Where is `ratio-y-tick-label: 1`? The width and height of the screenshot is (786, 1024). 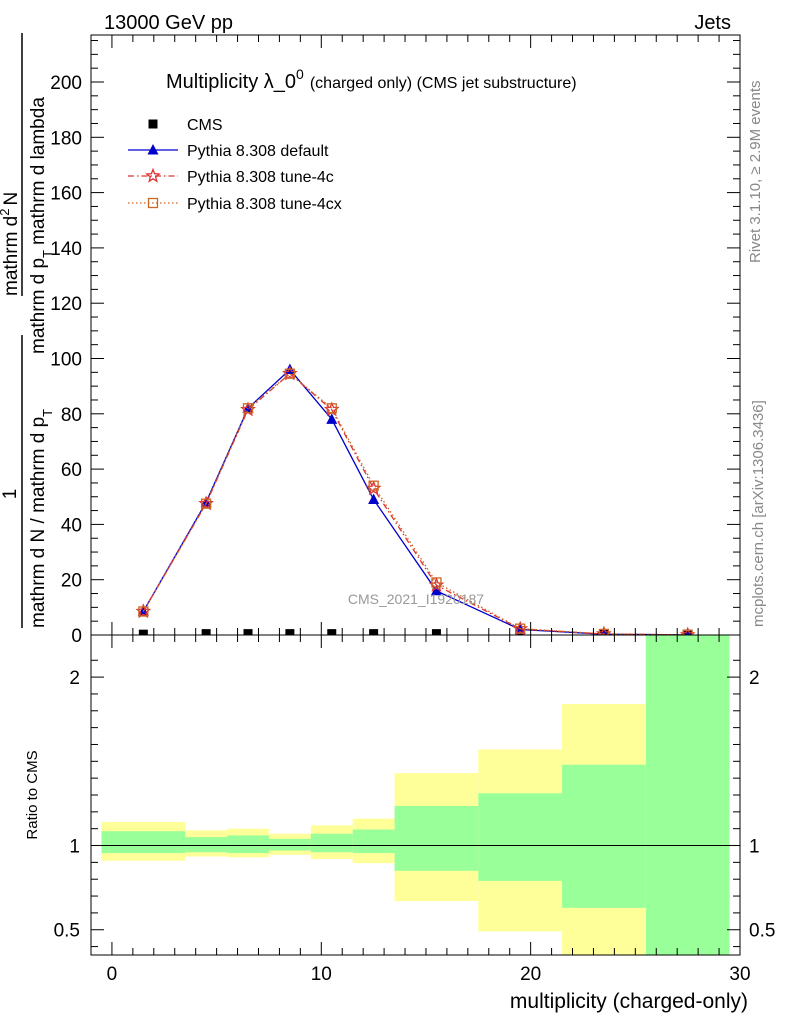
ratio-y-tick-label: 1 is located at coordinates (74, 847).